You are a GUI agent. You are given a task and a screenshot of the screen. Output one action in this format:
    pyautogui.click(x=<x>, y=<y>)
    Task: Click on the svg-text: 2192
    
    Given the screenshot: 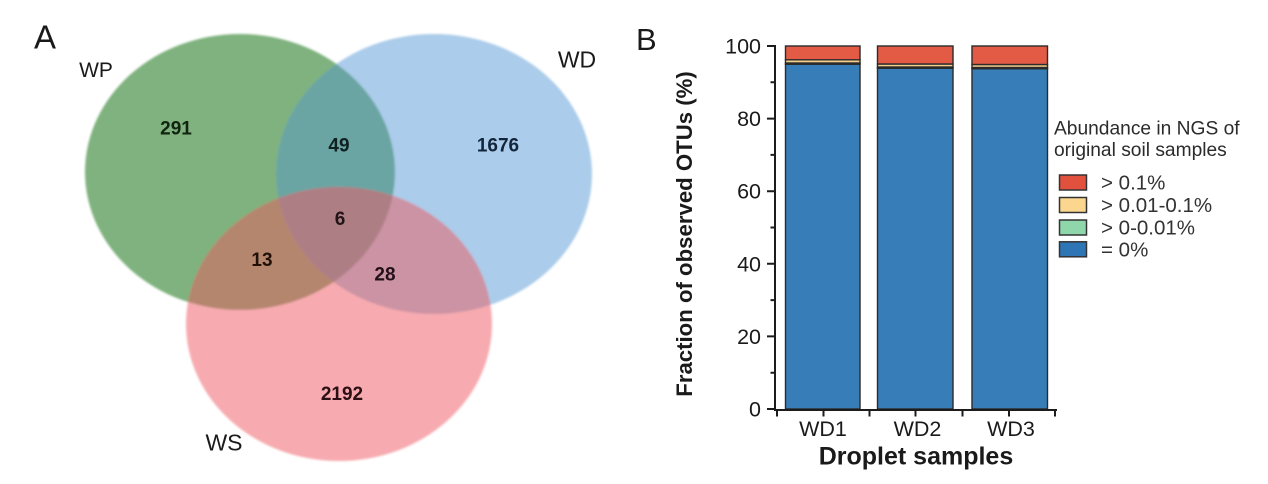 What is the action you would take?
    pyautogui.click(x=342, y=394)
    